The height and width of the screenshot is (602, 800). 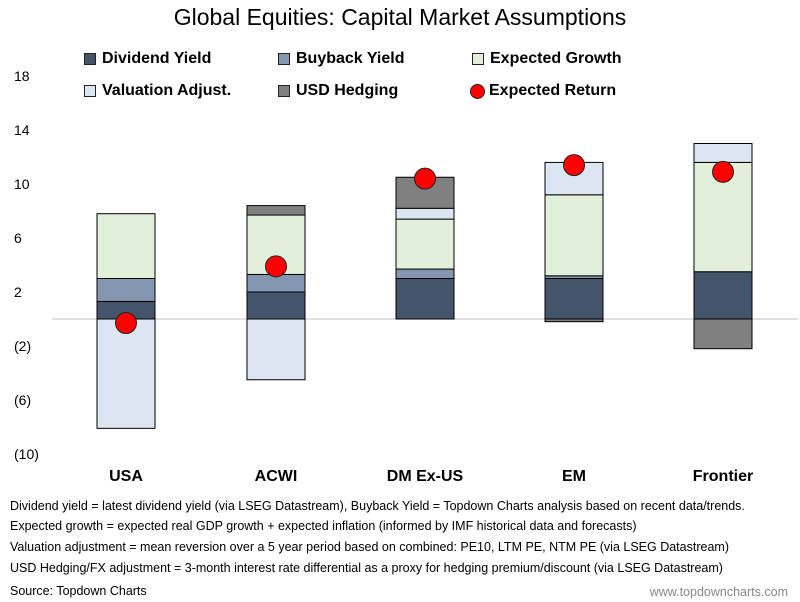 I want to click on y-tick-label: (2), so click(x=22, y=346).